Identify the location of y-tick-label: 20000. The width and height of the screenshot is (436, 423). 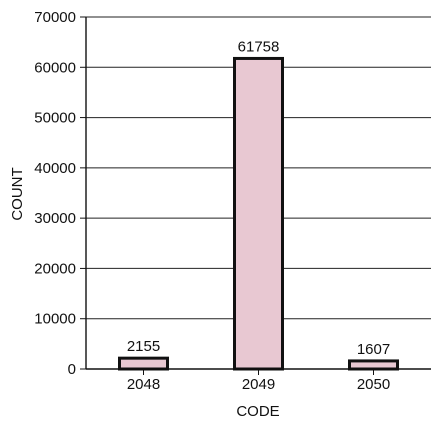
(55, 268).